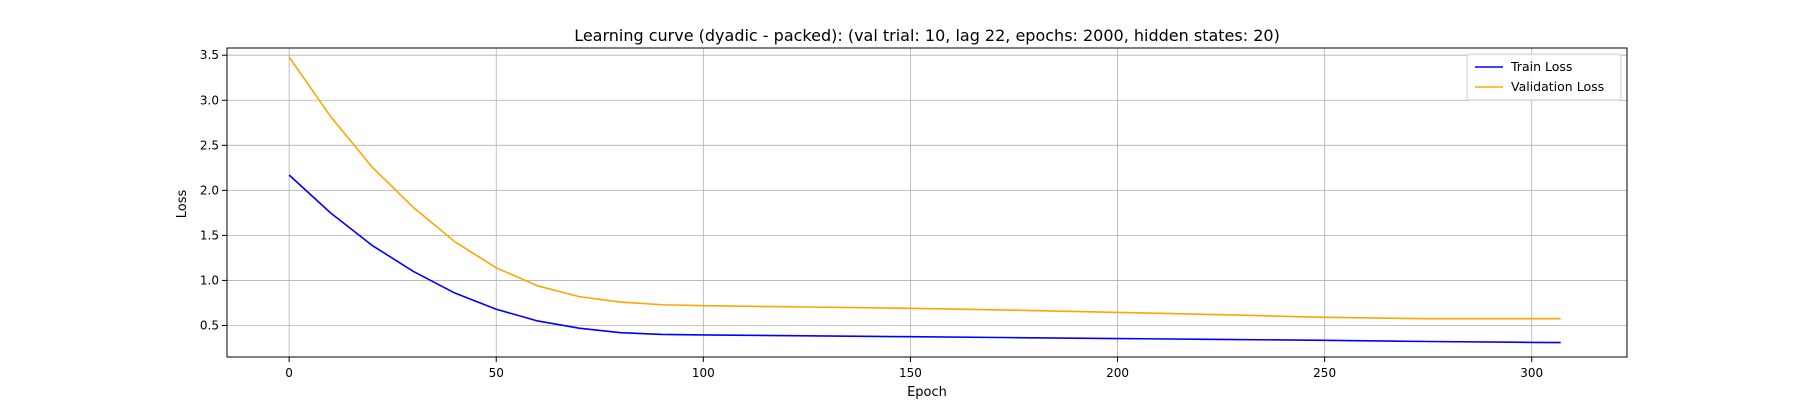 The width and height of the screenshot is (1800, 400). What do you see at coordinates (927, 392) in the screenshot?
I see `x-axis-label: Epoch` at bounding box center [927, 392].